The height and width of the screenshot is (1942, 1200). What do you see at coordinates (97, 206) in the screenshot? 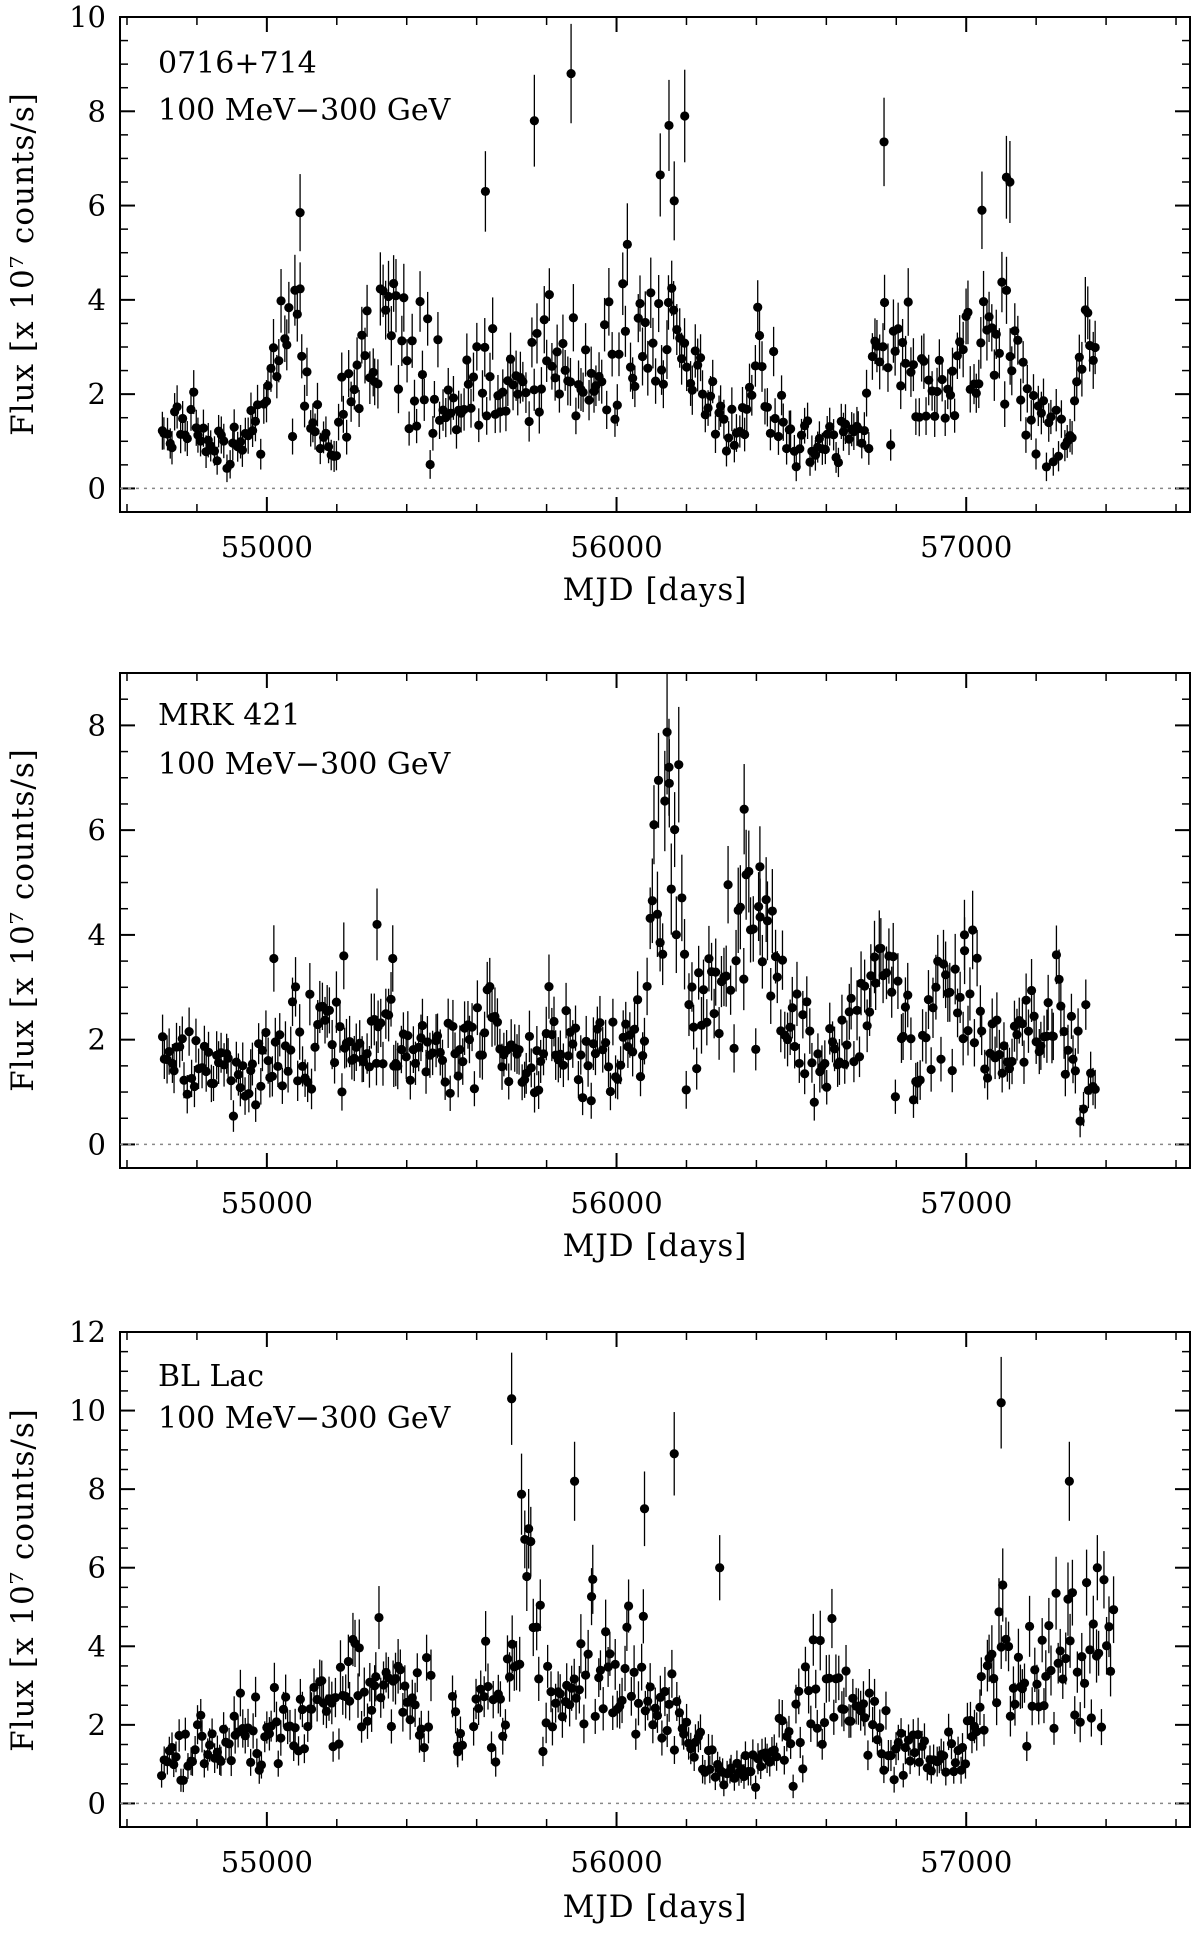
I see `y-tick-label: 6` at bounding box center [97, 206].